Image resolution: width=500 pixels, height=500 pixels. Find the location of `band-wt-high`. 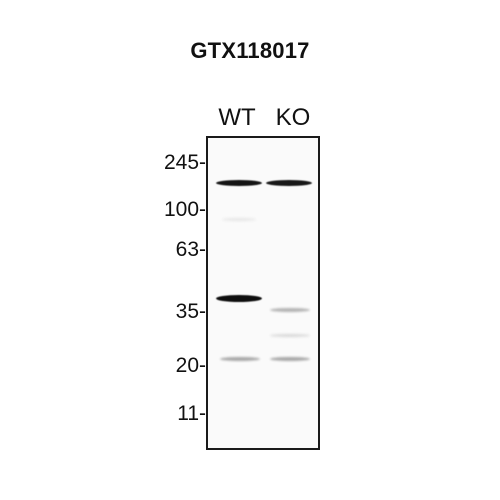

band-wt-high is located at coordinates (239, 183).